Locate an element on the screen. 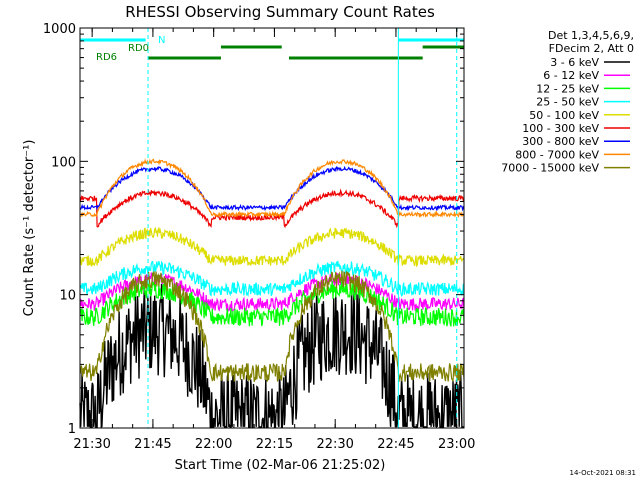 The image size is (640, 480). legend-header-line-2: FDecim 2, Att 0 is located at coordinates (591, 48).